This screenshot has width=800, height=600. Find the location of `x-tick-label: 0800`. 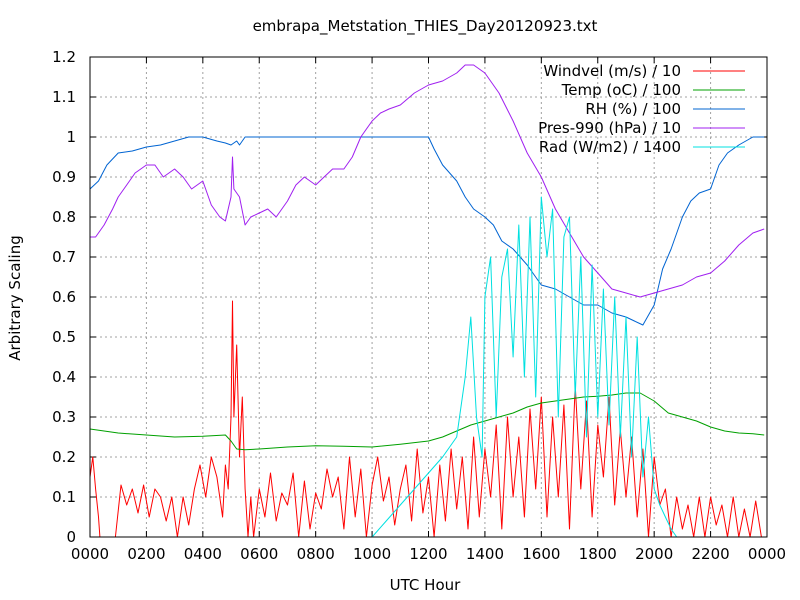

x-tick-label: 0800 is located at coordinates (316, 554).